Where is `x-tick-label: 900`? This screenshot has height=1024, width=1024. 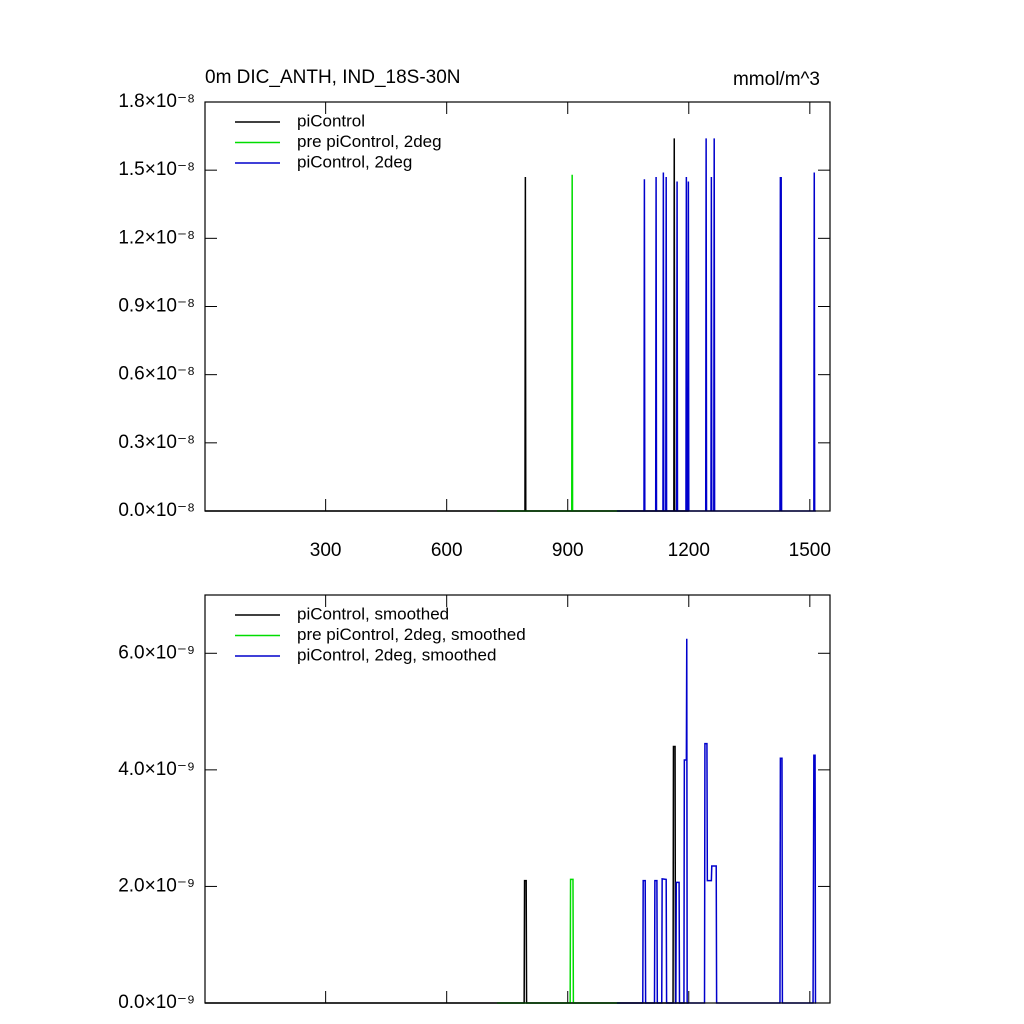
x-tick-label: 900 is located at coordinates (568, 550).